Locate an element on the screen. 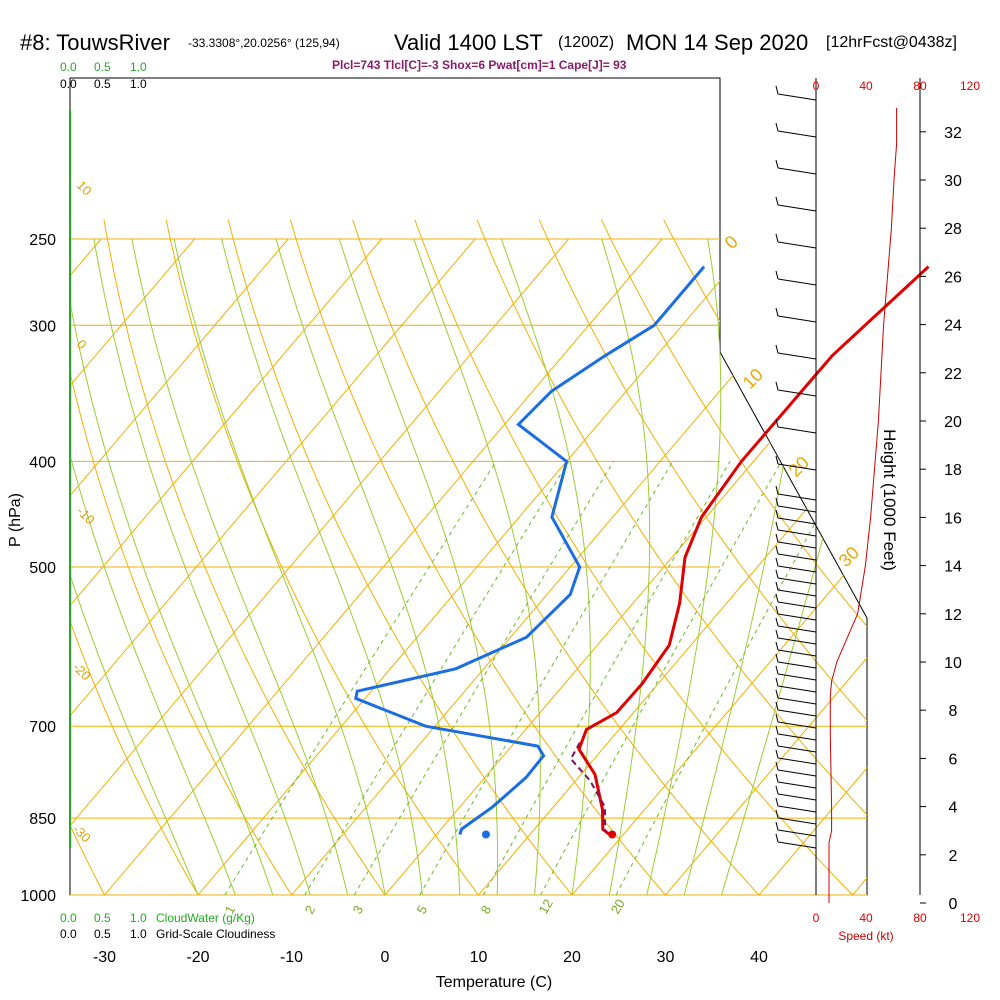  mixing-ratio-label: 20 is located at coordinates (618, 906).